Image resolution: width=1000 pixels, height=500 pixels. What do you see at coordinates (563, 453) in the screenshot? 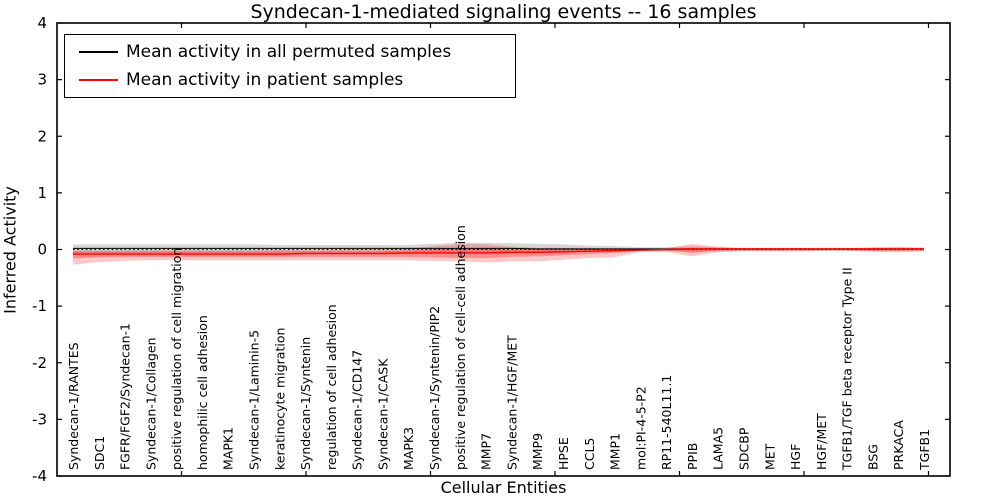
I see `x-category-label: HPSE` at bounding box center [563, 453].